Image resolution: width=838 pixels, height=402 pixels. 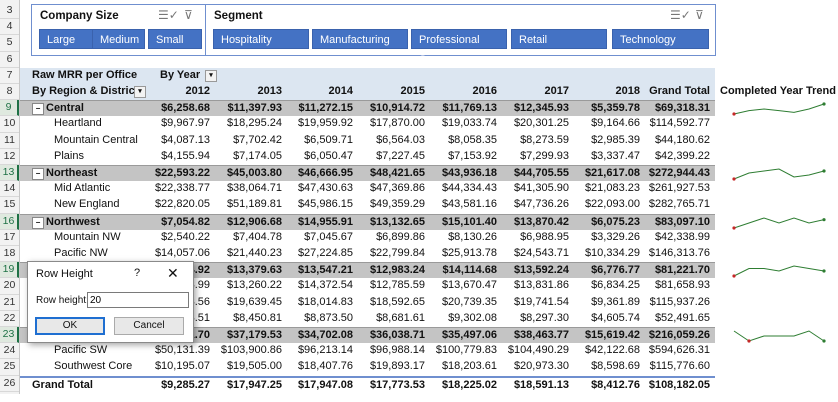 I want to click on row-number: 8, so click(x=9, y=92).